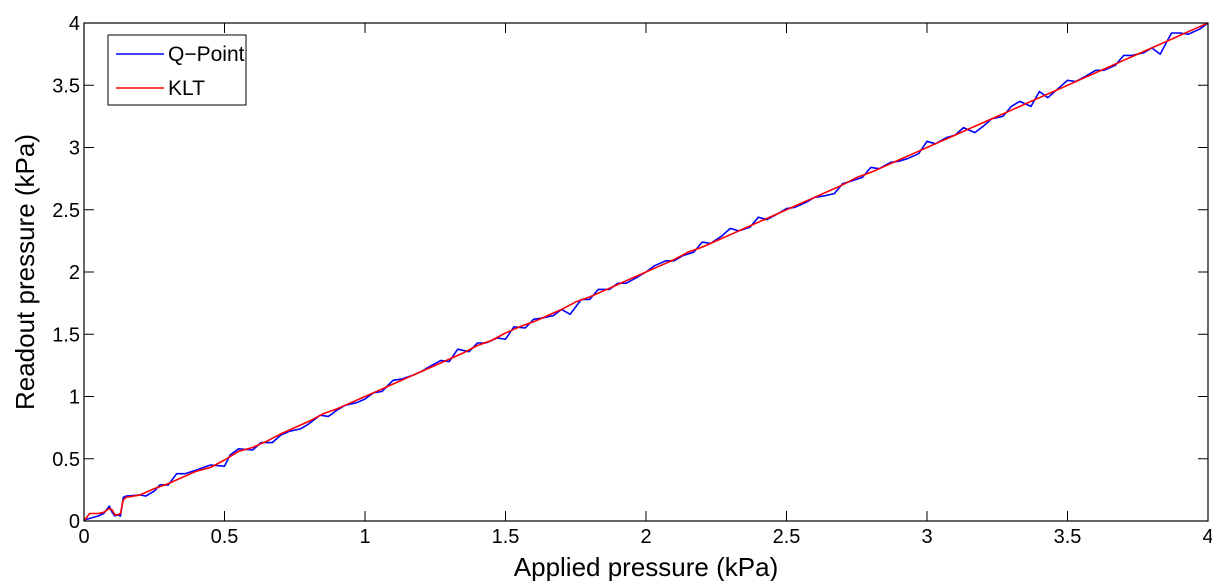 Image resolution: width=1212 pixels, height=586 pixels. What do you see at coordinates (74, 149) in the screenshot?
I see `y-tick-label: 3` at bounding box center [74, 149].